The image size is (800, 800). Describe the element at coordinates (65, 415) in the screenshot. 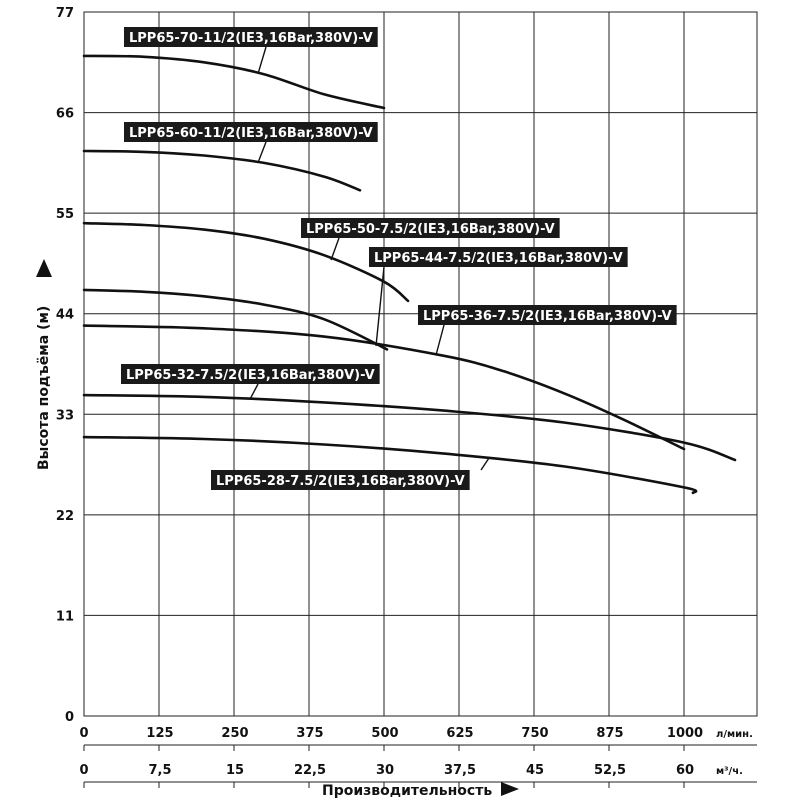

I see `y-tick-label: 33` at that location.